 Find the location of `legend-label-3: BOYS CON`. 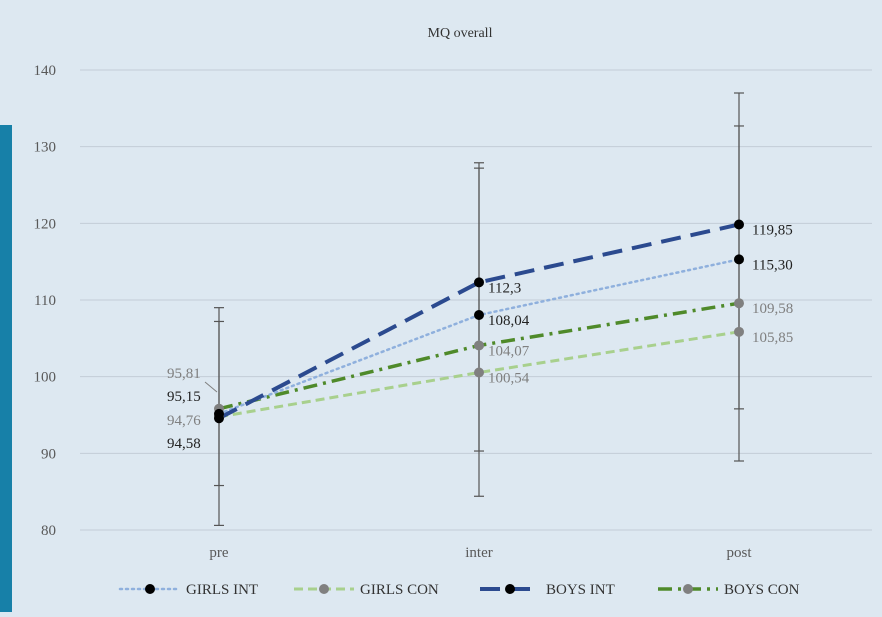

legend-label-3: BOYS CON is located at coordinates (762, 590).